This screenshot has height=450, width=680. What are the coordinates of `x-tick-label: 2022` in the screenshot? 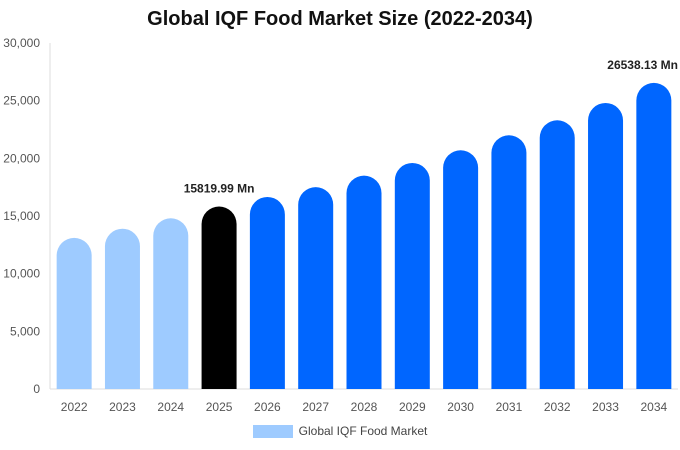 It's located at (74, 407).